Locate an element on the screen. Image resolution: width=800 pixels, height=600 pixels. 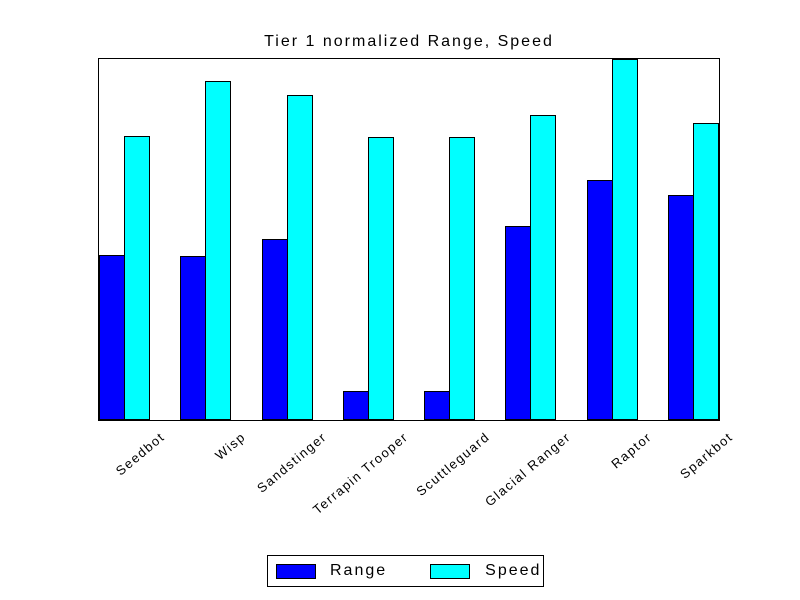
legend-label-range: Range is located at coordinates (359, 570).